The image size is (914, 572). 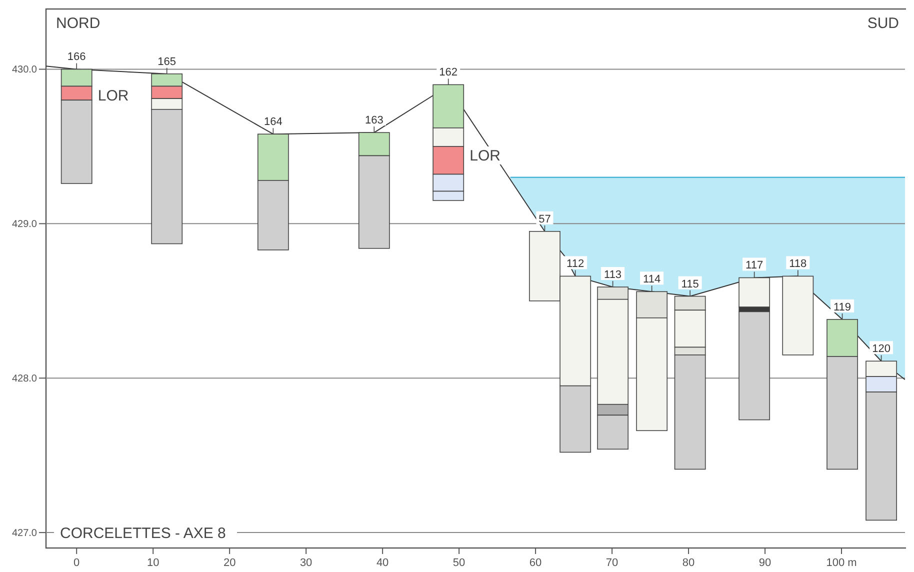 I want to click on x-tick-label: 20, so click(x=229, y=563).